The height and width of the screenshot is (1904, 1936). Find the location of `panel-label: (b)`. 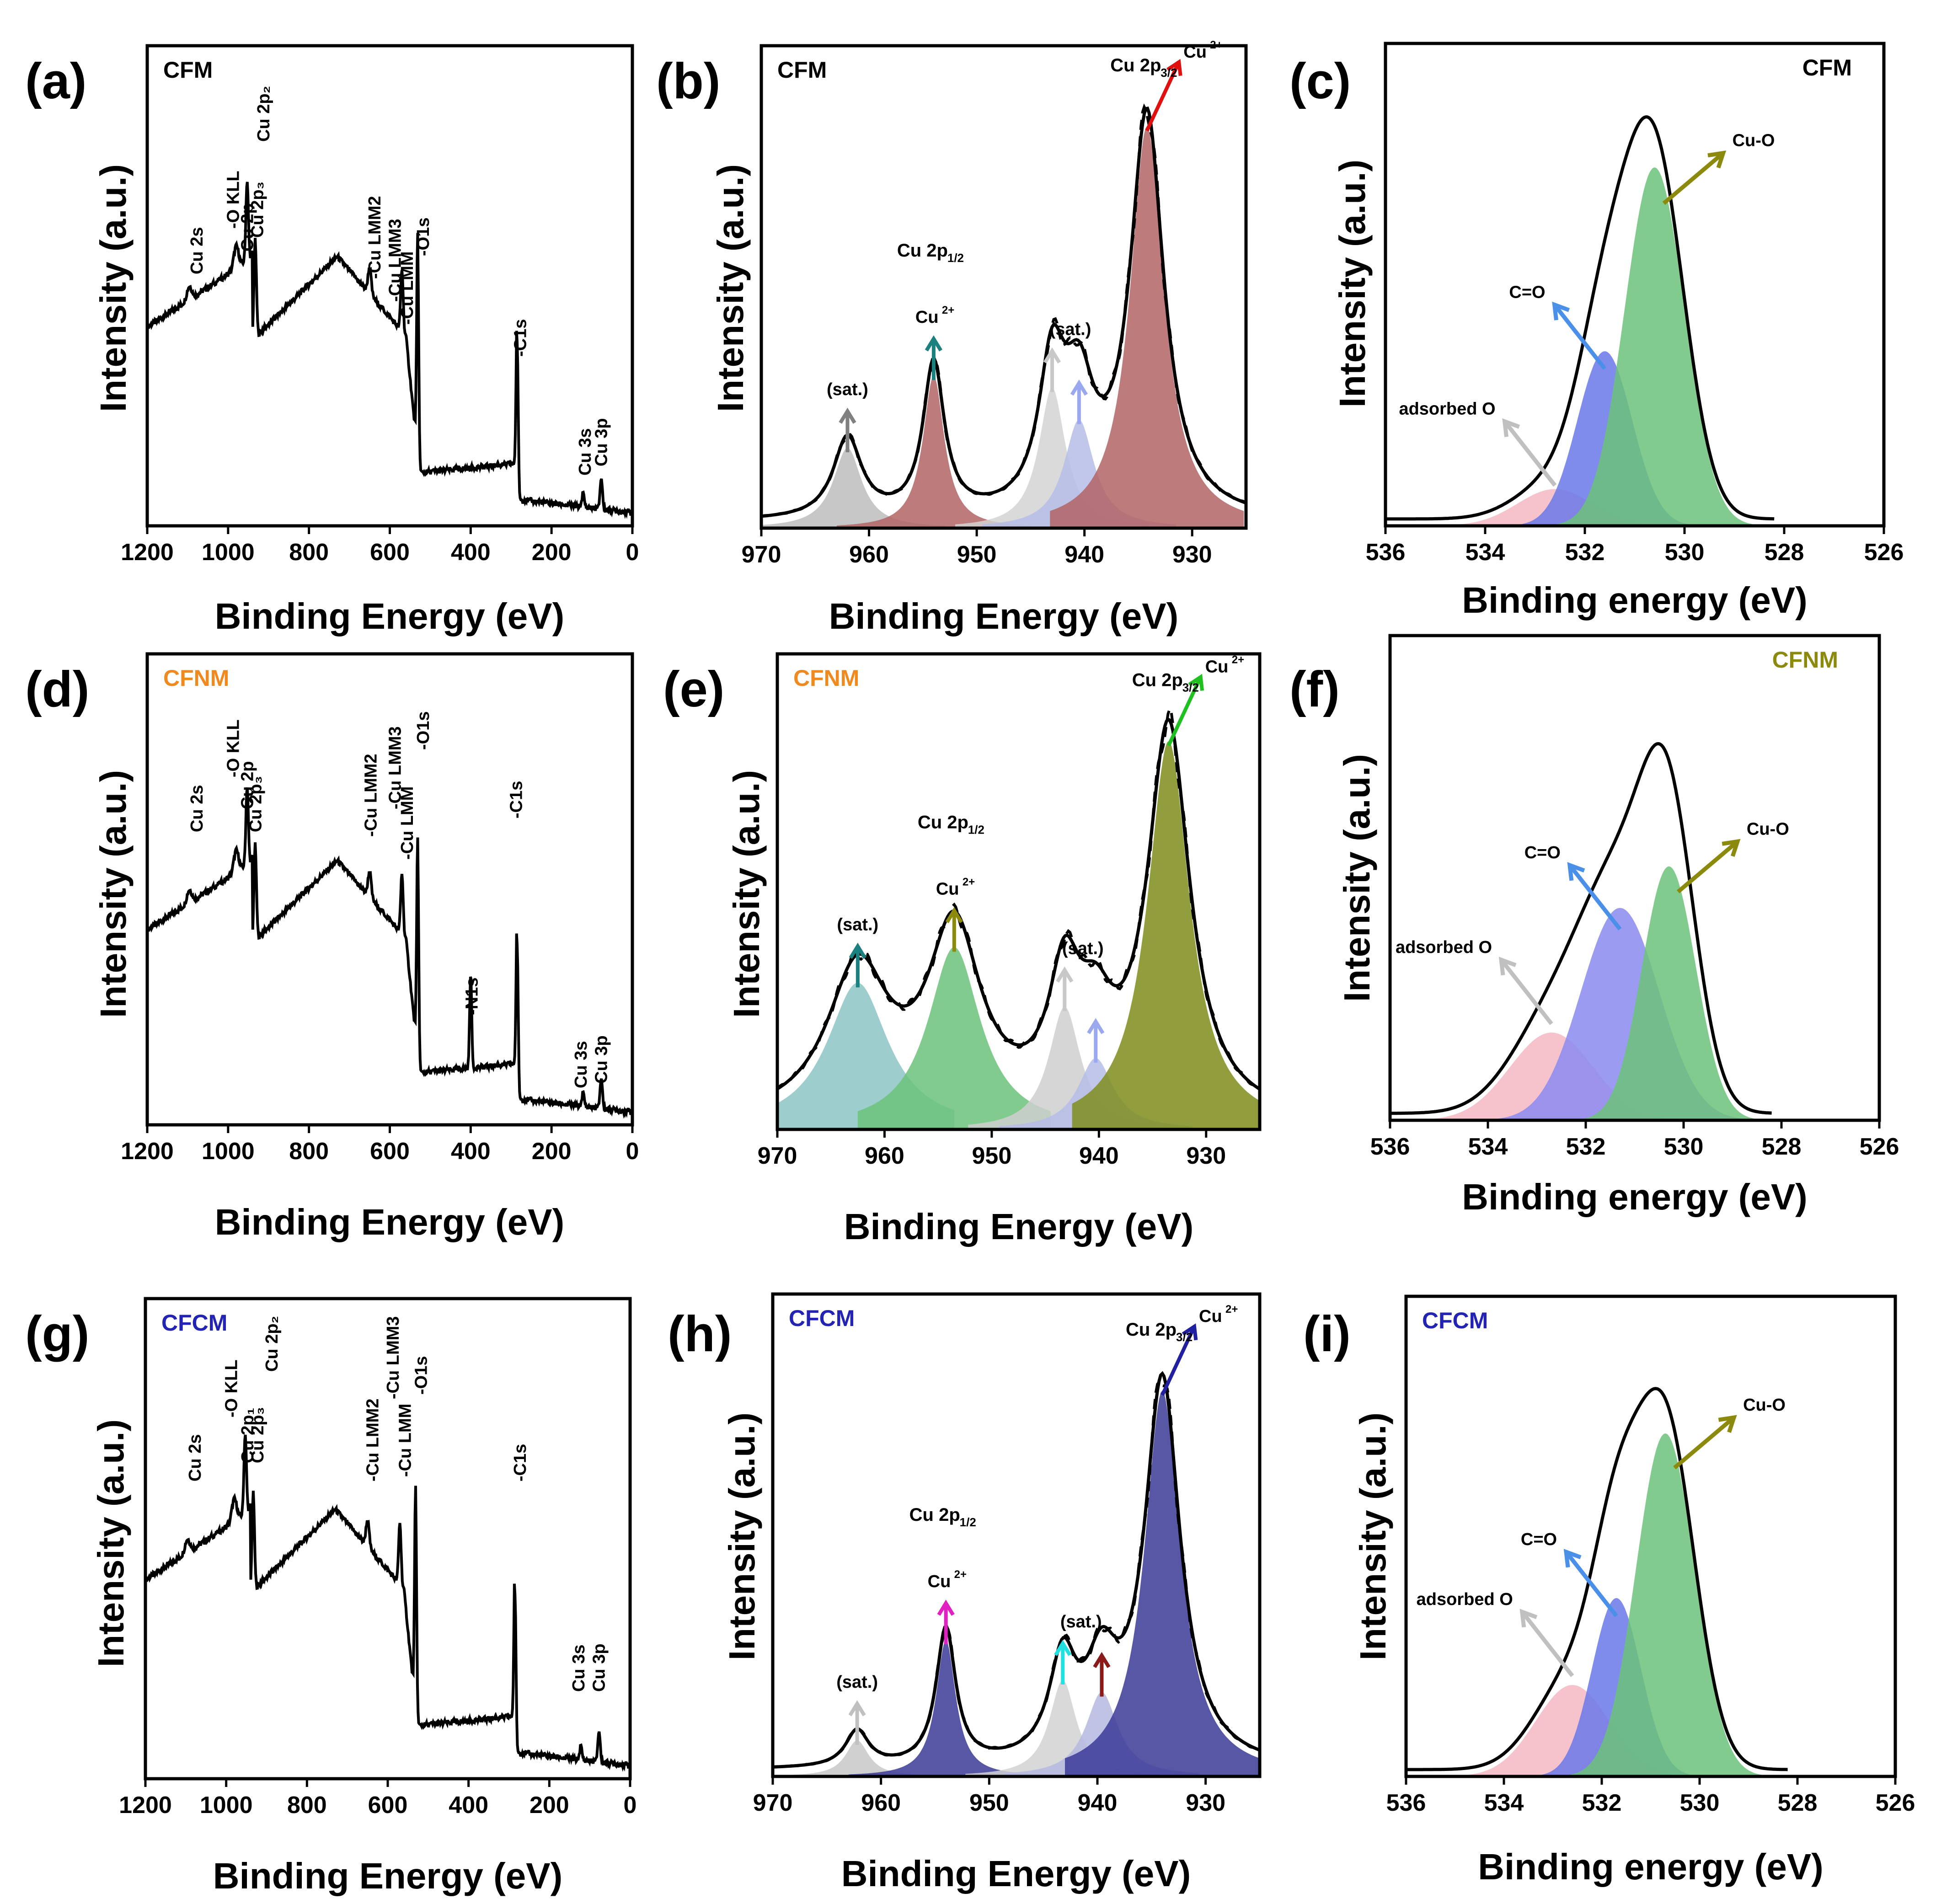

panel-label: (b) is located at coordinates (688, 81).